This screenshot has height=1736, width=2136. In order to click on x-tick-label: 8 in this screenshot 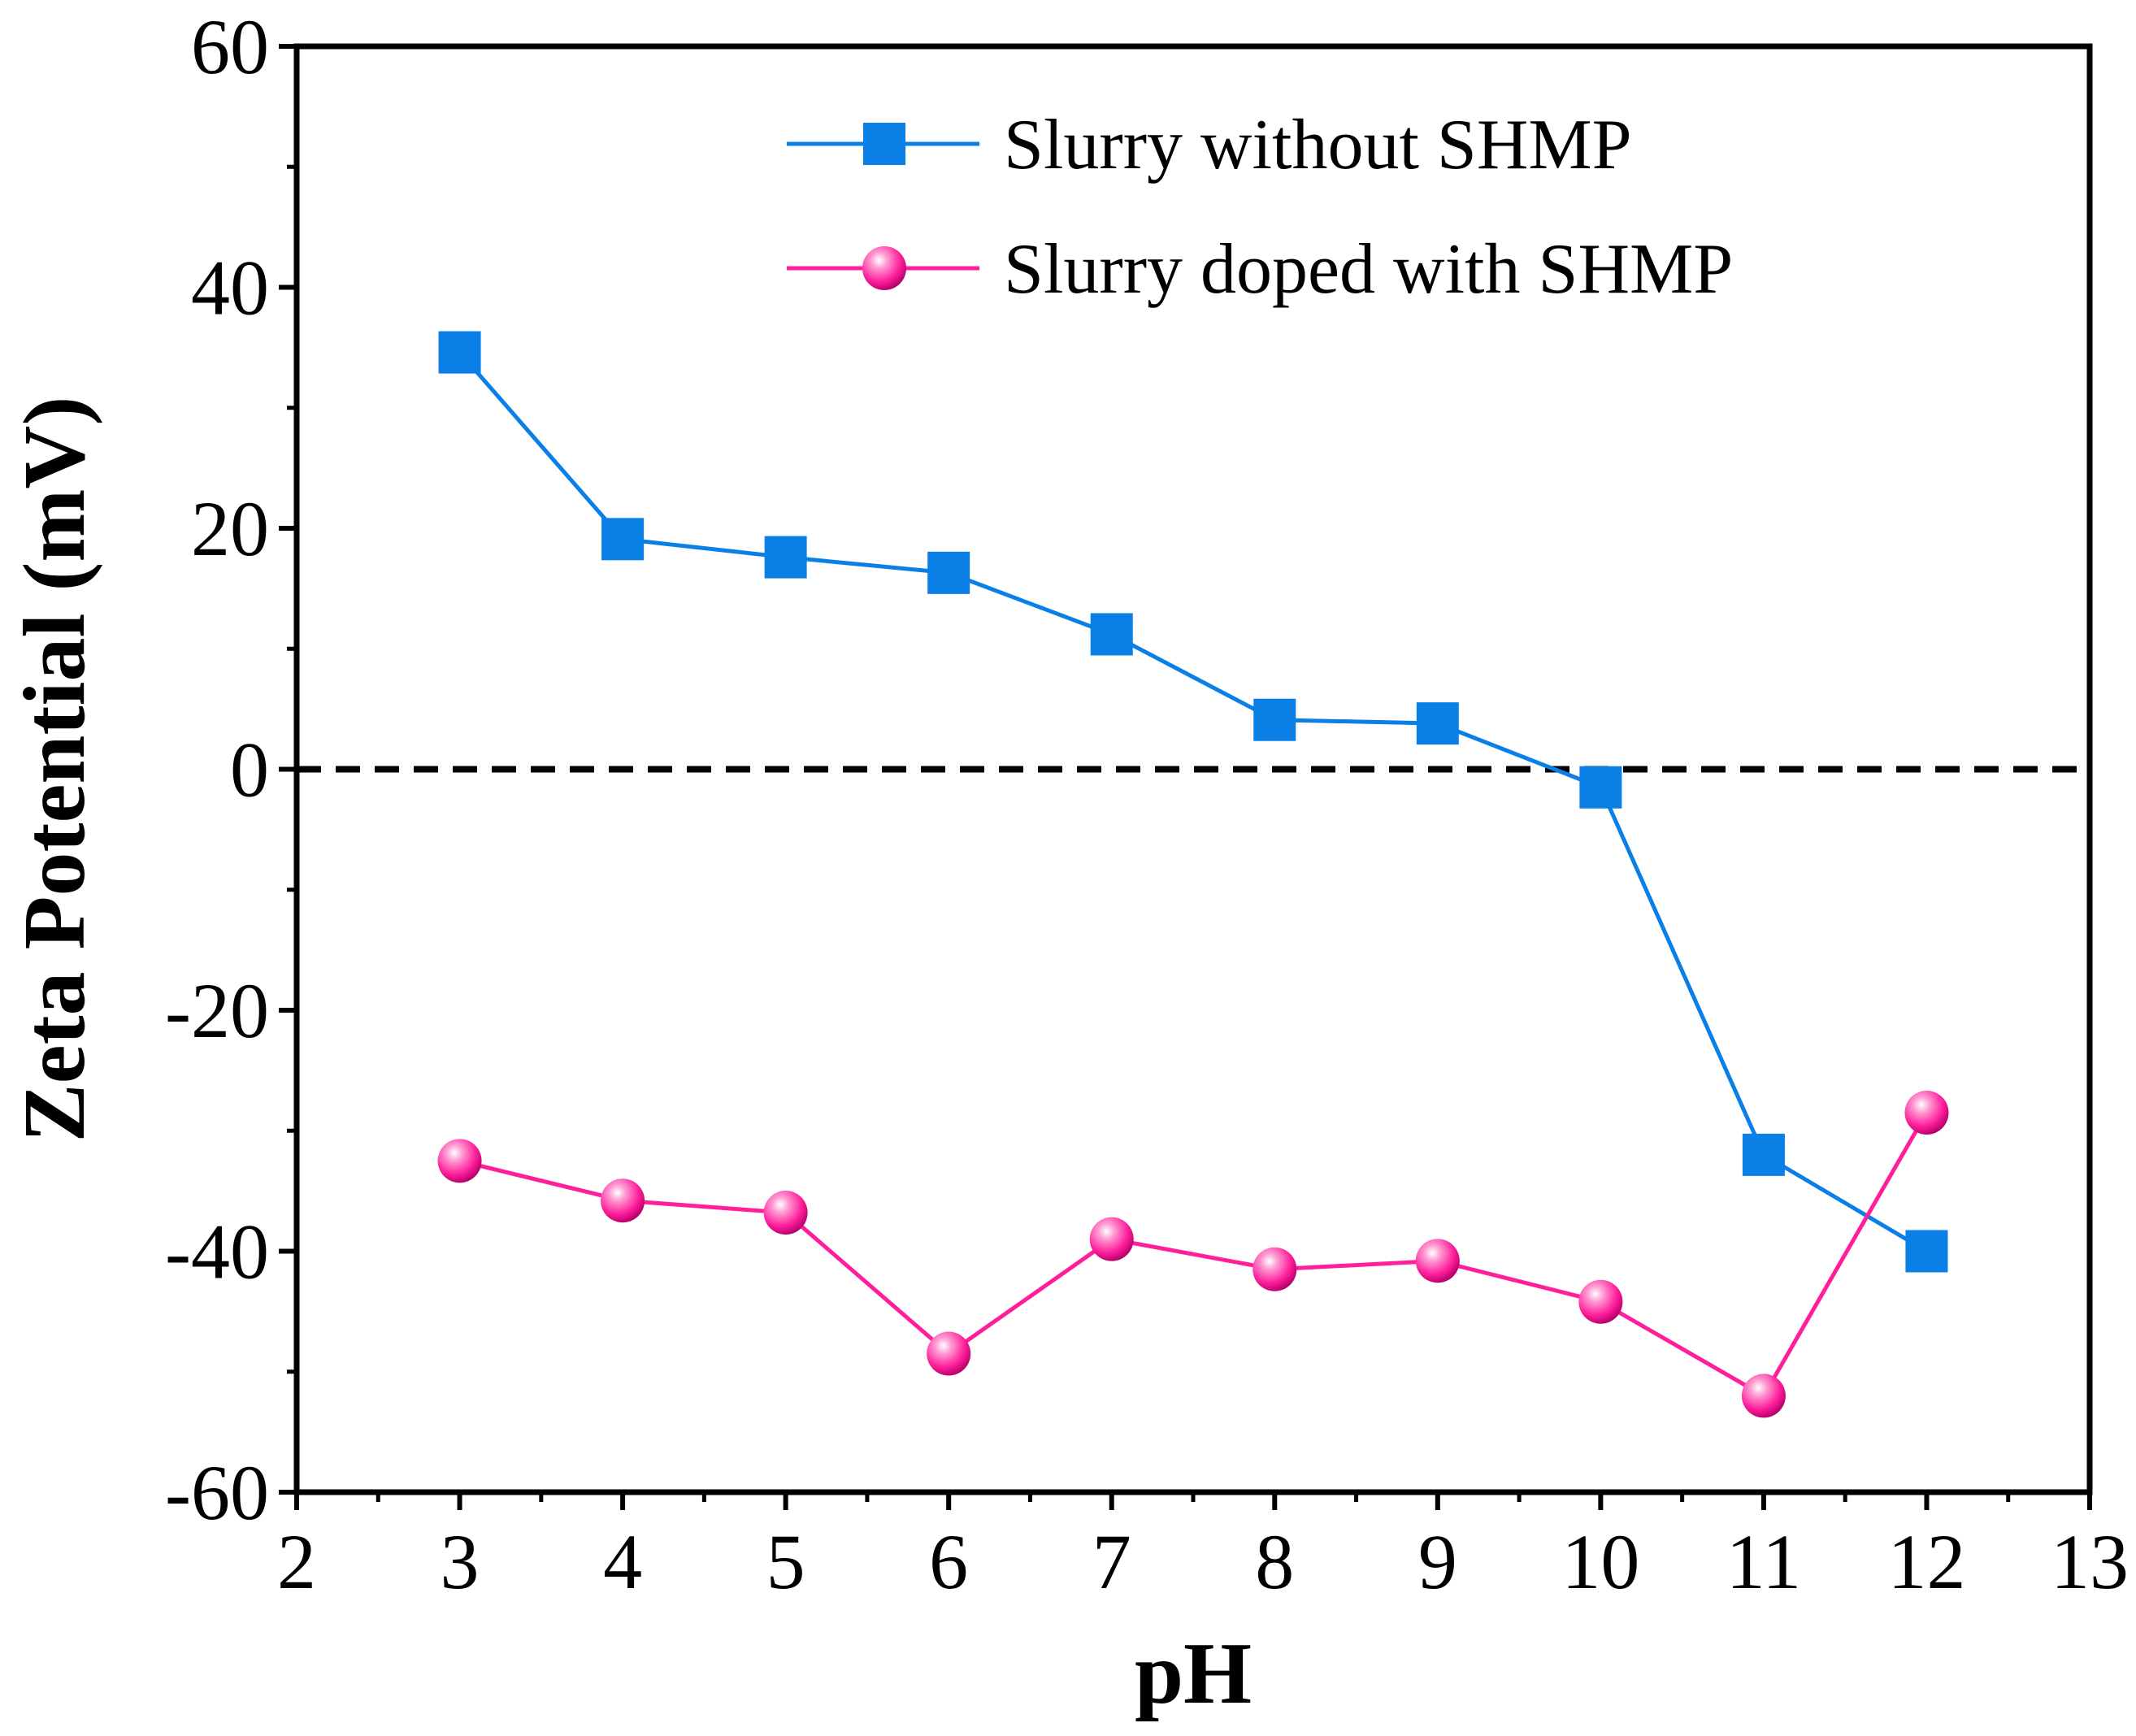, I will do `click(1274, 1561)`.